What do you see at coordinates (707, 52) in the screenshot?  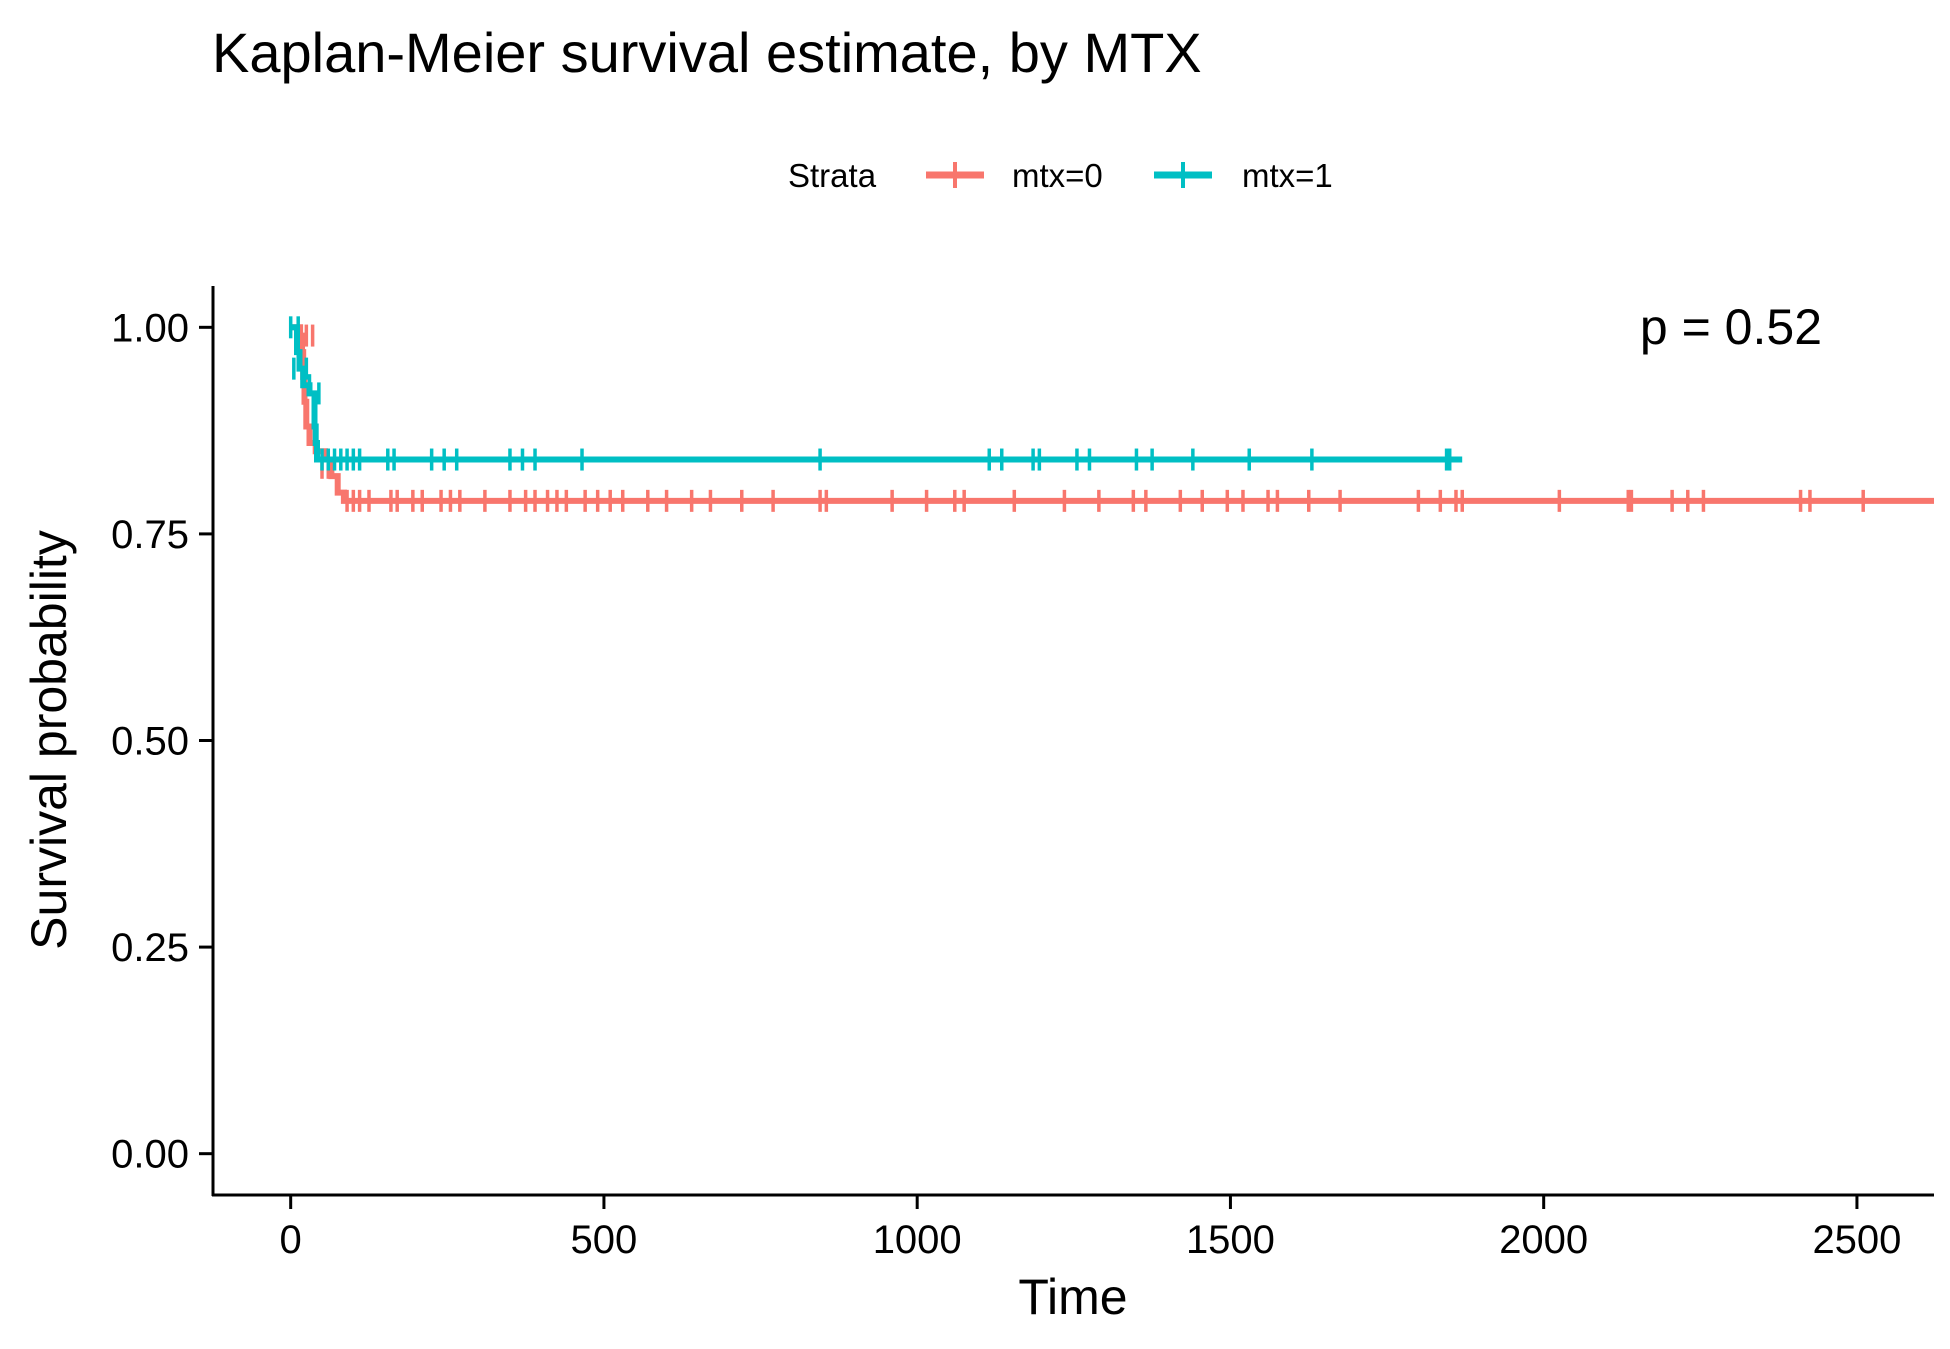 I see `chart-title: Kaplan-Meier survival estimate, by MTX` at bounding box center [707, 52].